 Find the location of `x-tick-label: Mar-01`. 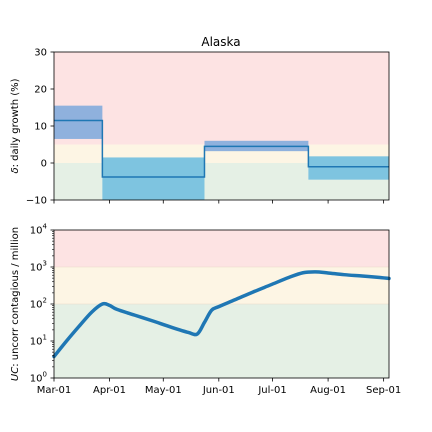

x-tick-label: Mar-01 is located at coordinates (54, 390).